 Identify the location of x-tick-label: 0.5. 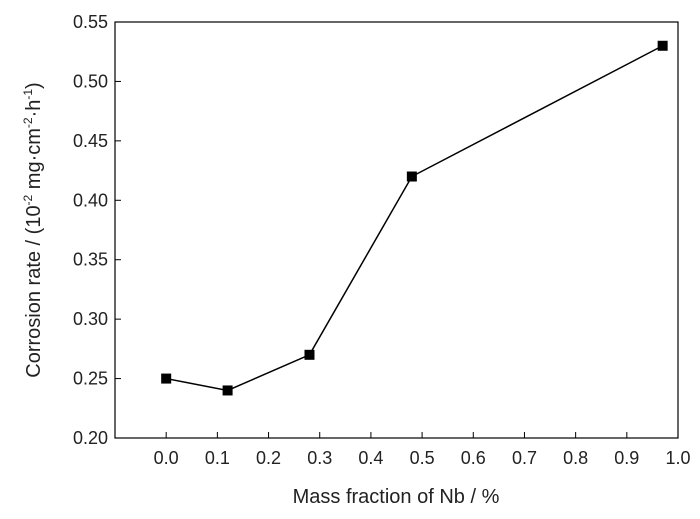
(422, 458).